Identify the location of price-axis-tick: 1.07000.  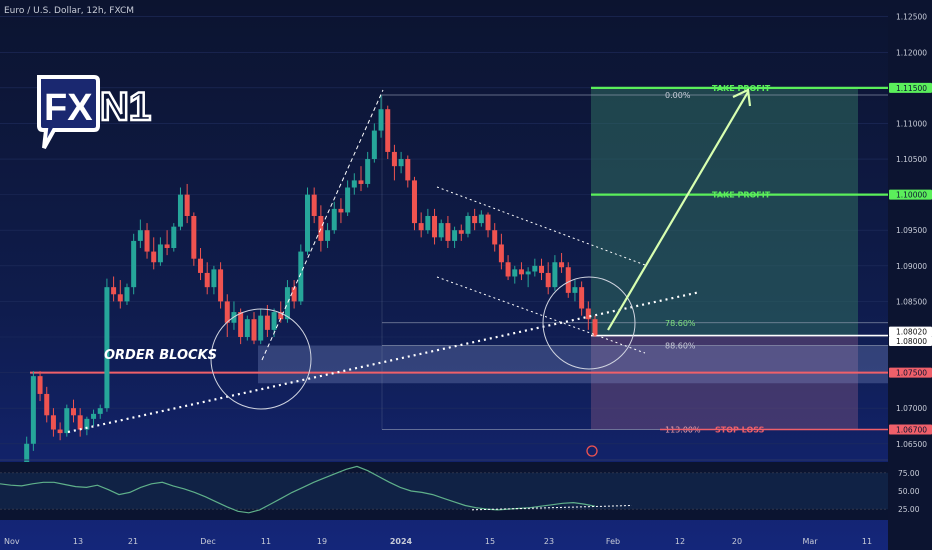
(911, 408).